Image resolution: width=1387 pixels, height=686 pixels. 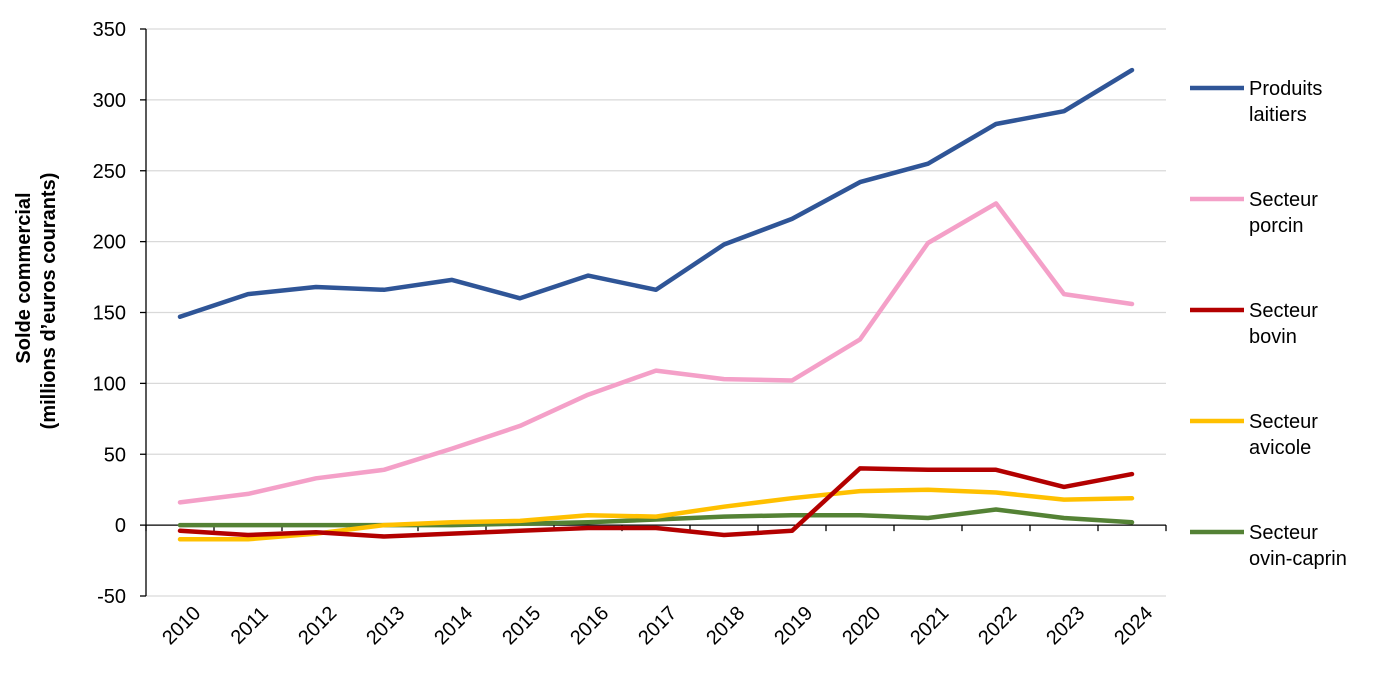 I want to click on y-tick-label: 150, so click(x=109, y=314).